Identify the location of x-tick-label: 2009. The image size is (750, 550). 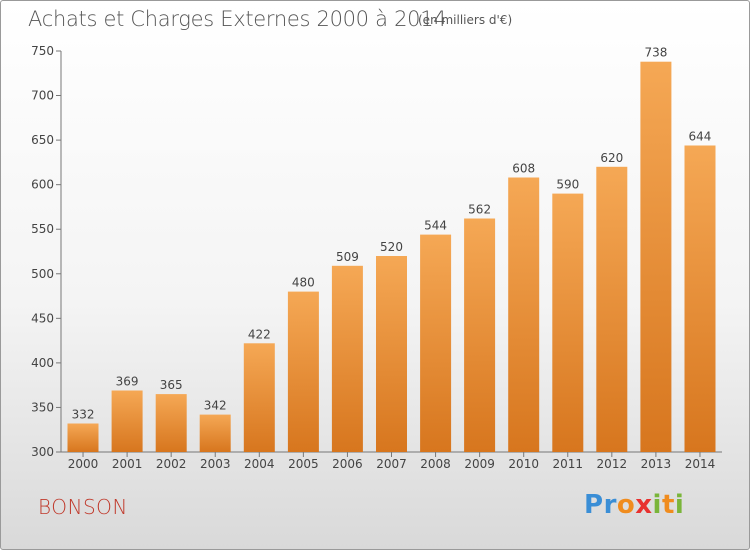
(479, 464).